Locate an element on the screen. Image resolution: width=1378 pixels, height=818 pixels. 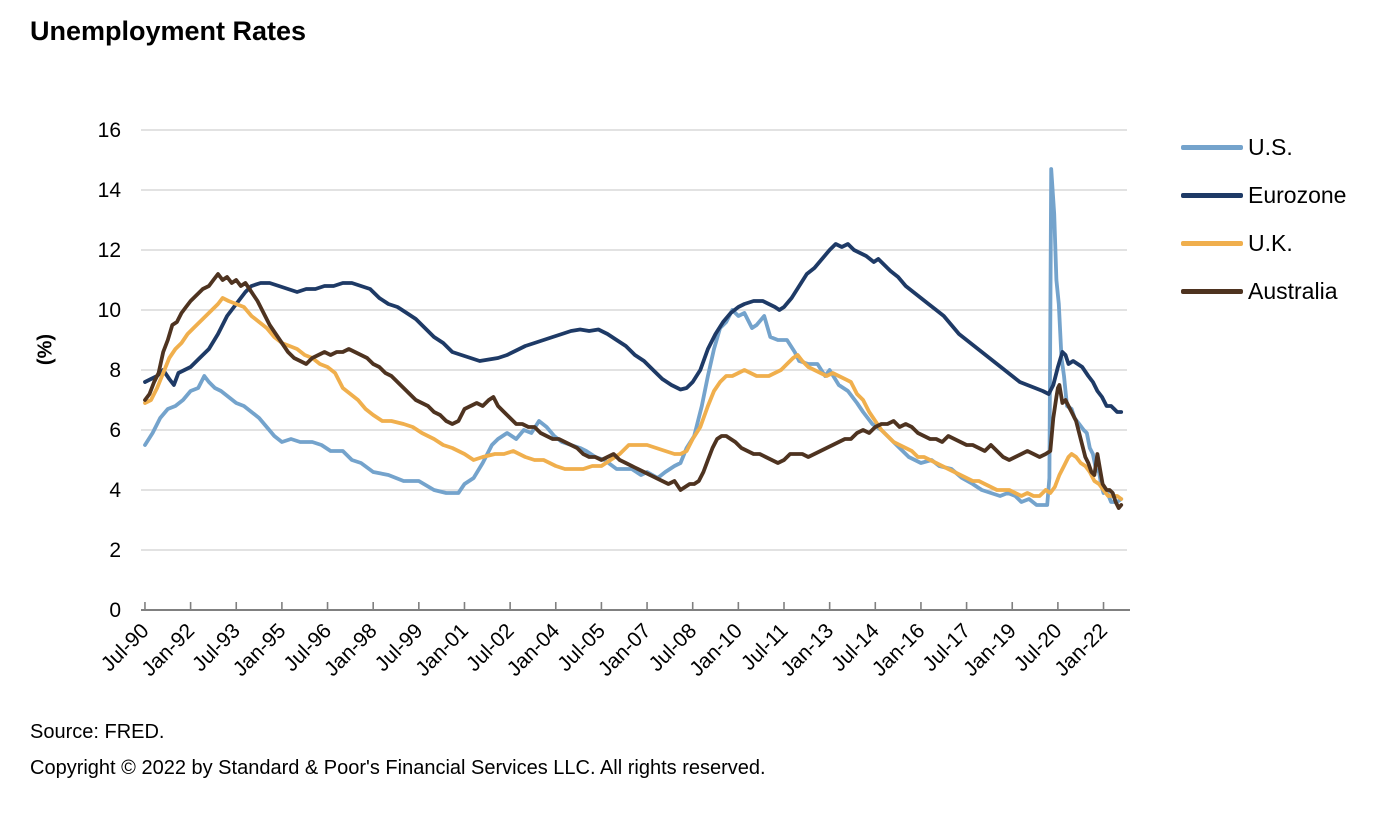
y-axis-tick-label: 2 is located at coordinates (115, 550).